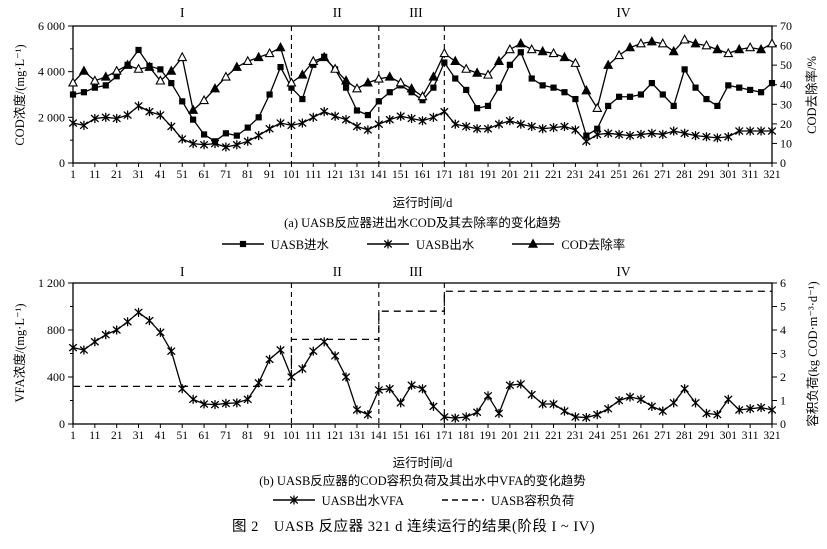 The image size is (827, 549). Describe the element at coordinates (422, 481) in the screenshot. I see `panel-b-caption: (b) UASB反应器的COD容积负荷及其出水中VFA的变化趋势` at that location.